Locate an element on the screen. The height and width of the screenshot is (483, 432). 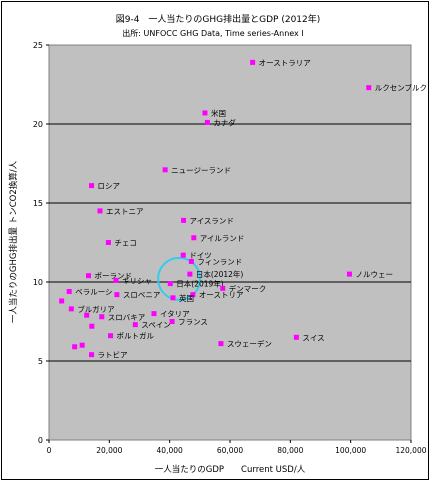
data-point-label: ブルガリア is located at coordinates (95, 309).